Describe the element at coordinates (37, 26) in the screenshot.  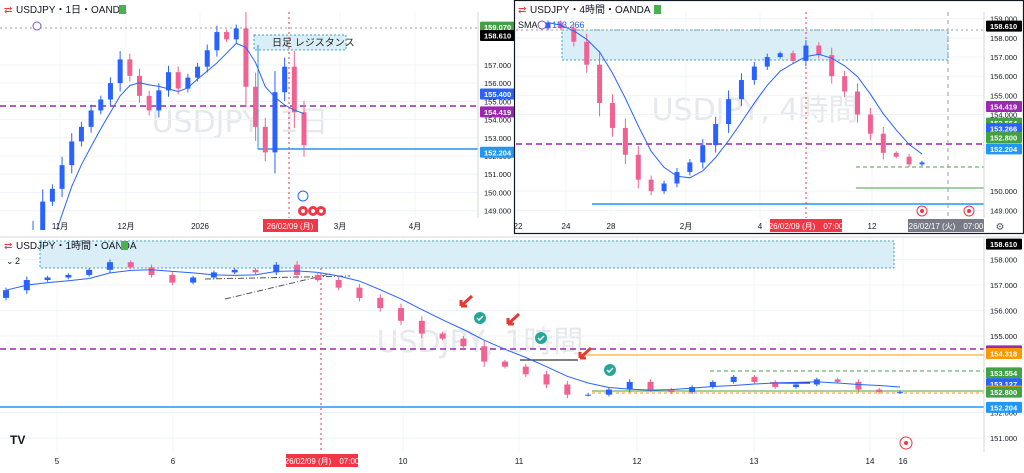
I see `indicator-dot` at that location.